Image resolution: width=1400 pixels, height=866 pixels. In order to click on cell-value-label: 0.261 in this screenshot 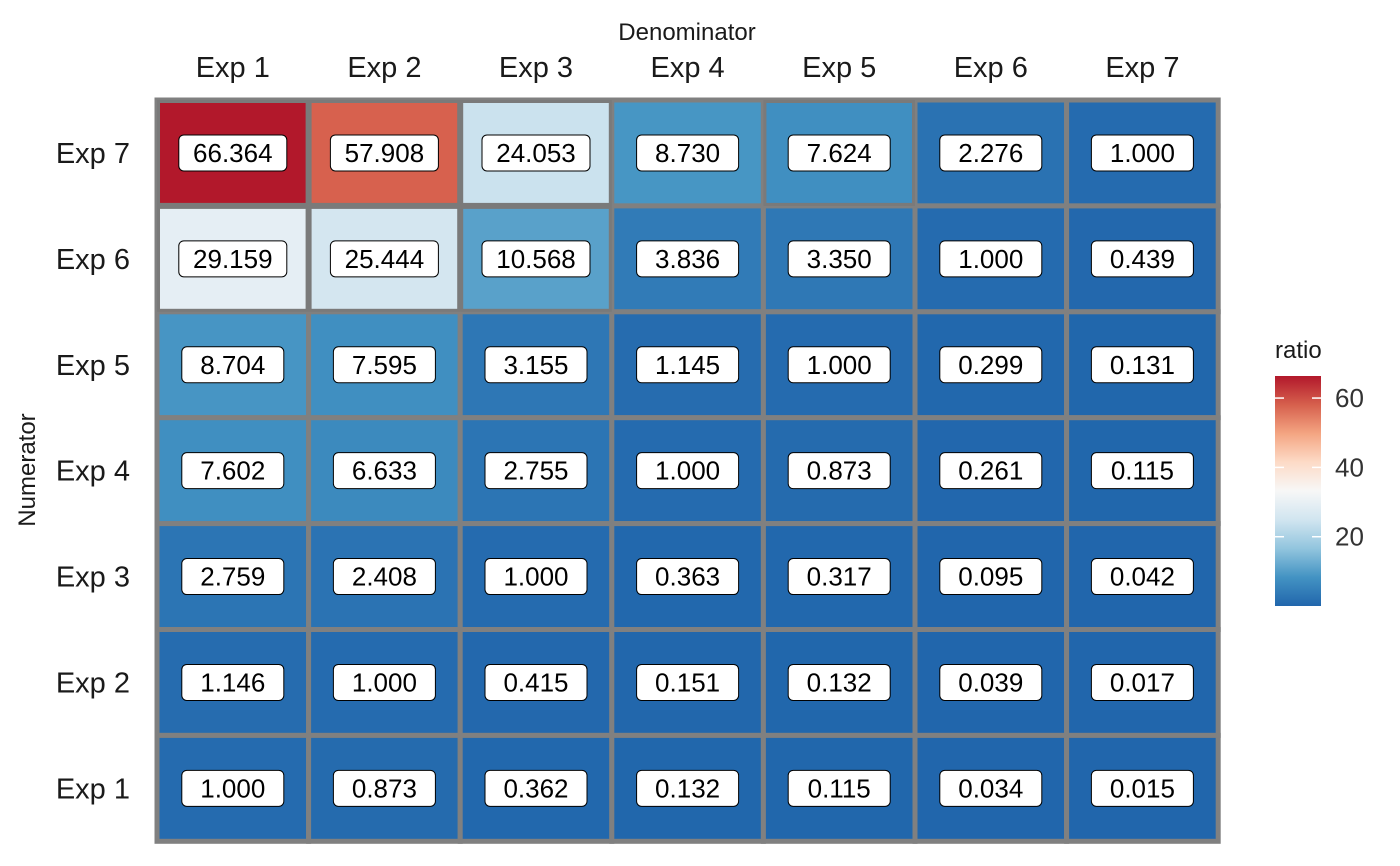, I will do `click(990, 471)`.